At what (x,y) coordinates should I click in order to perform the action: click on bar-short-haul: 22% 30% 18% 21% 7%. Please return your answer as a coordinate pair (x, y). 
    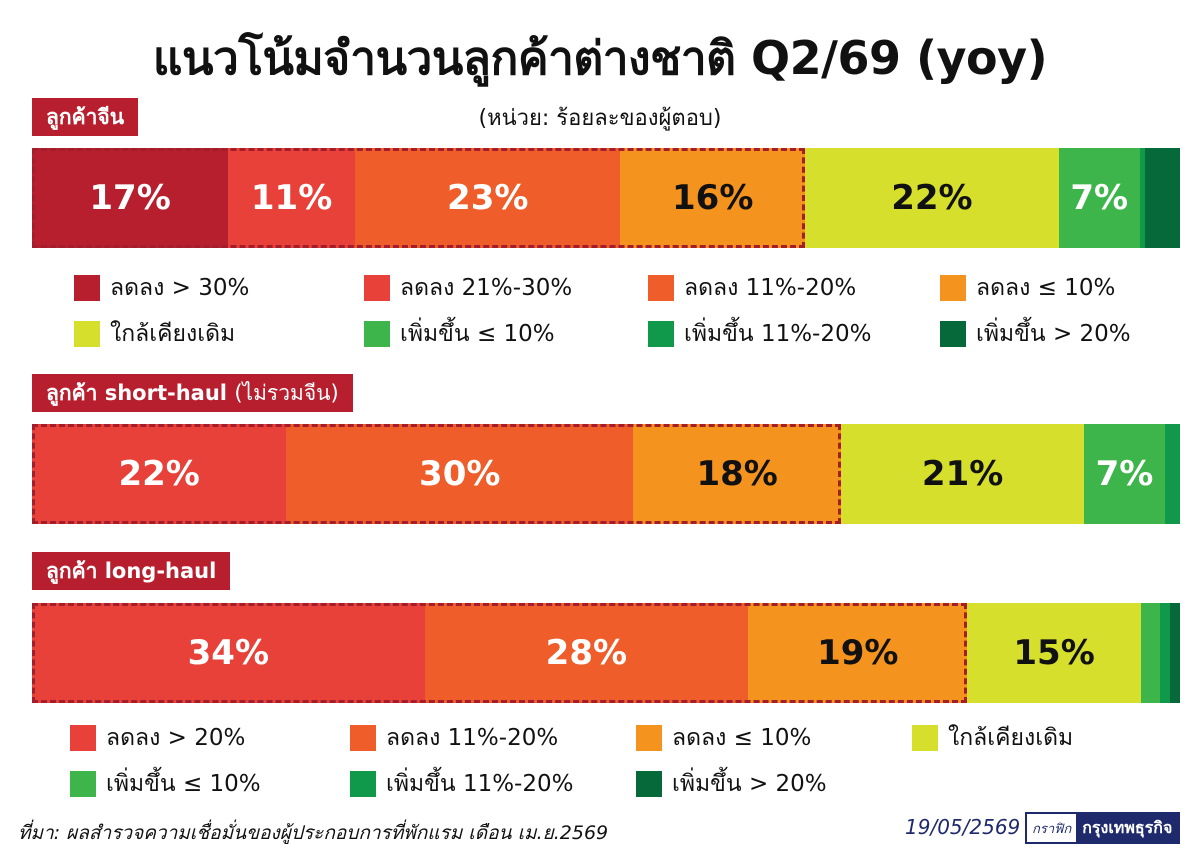
    Looking at the image, I should click on (606, 474).